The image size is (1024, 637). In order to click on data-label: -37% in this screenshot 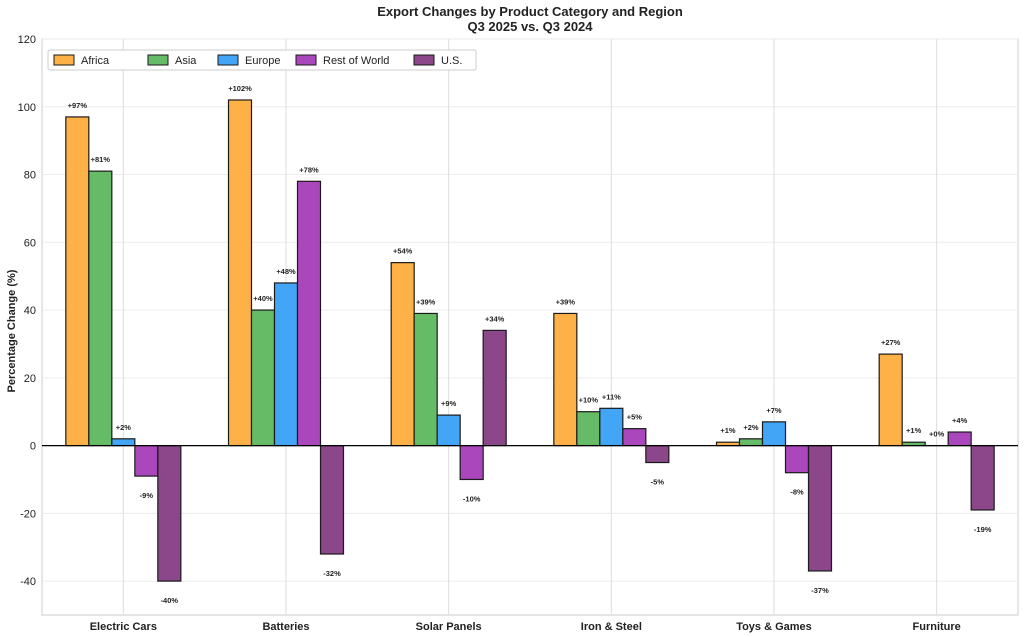, I will do `click(820, 590)`.